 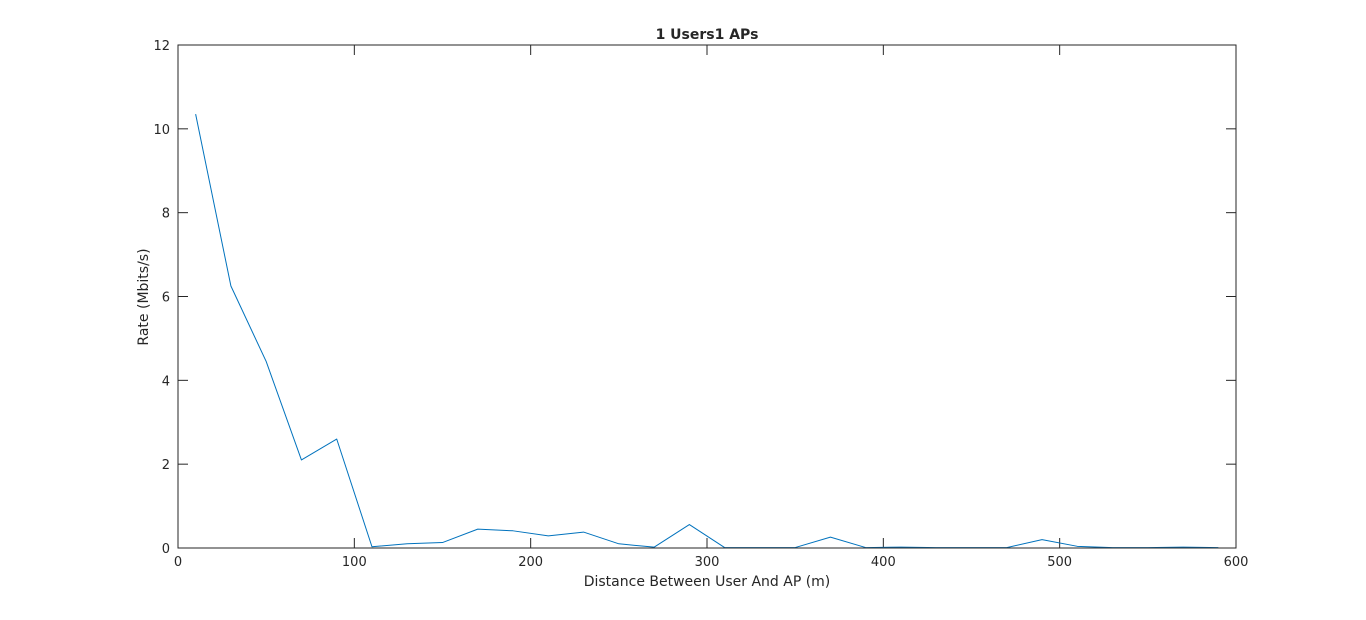 What do you see at coordinates (166, 549) in the screenshot?
I see `y-tick-label: 0` at bounding box center [166, 549].